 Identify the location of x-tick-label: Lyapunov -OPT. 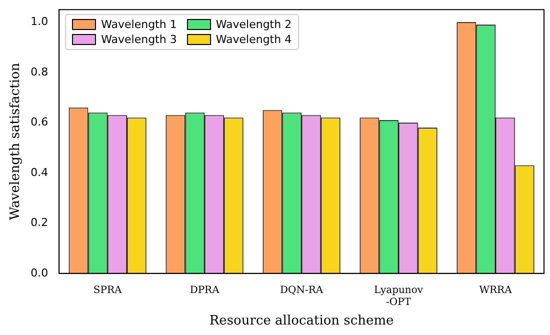
(399, 296).